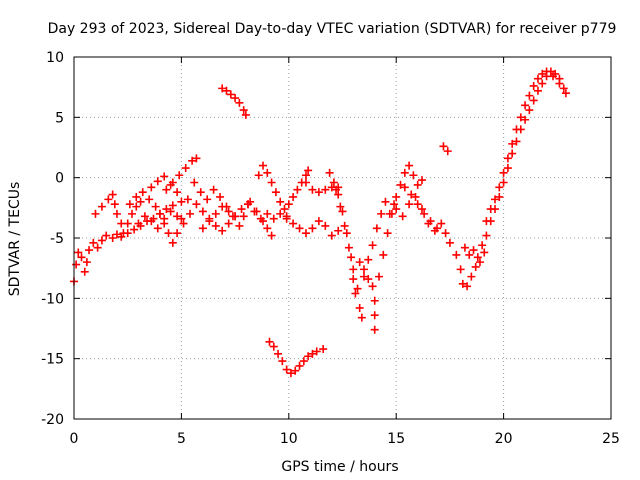 This screenshot has width=640, height=480. I want to click on y-tick-label: 5, so click(59, 118).